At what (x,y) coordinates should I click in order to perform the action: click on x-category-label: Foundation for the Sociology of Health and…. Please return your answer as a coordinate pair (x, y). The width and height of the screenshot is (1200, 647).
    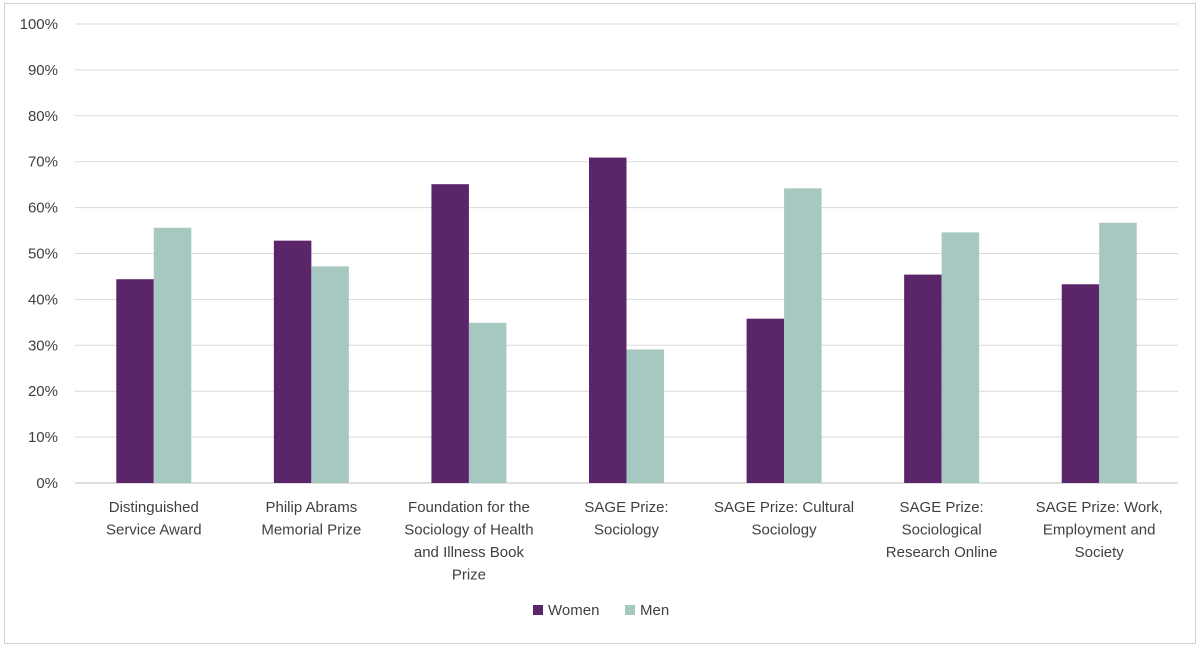
    Looking at the image, I should click on (468, 541).